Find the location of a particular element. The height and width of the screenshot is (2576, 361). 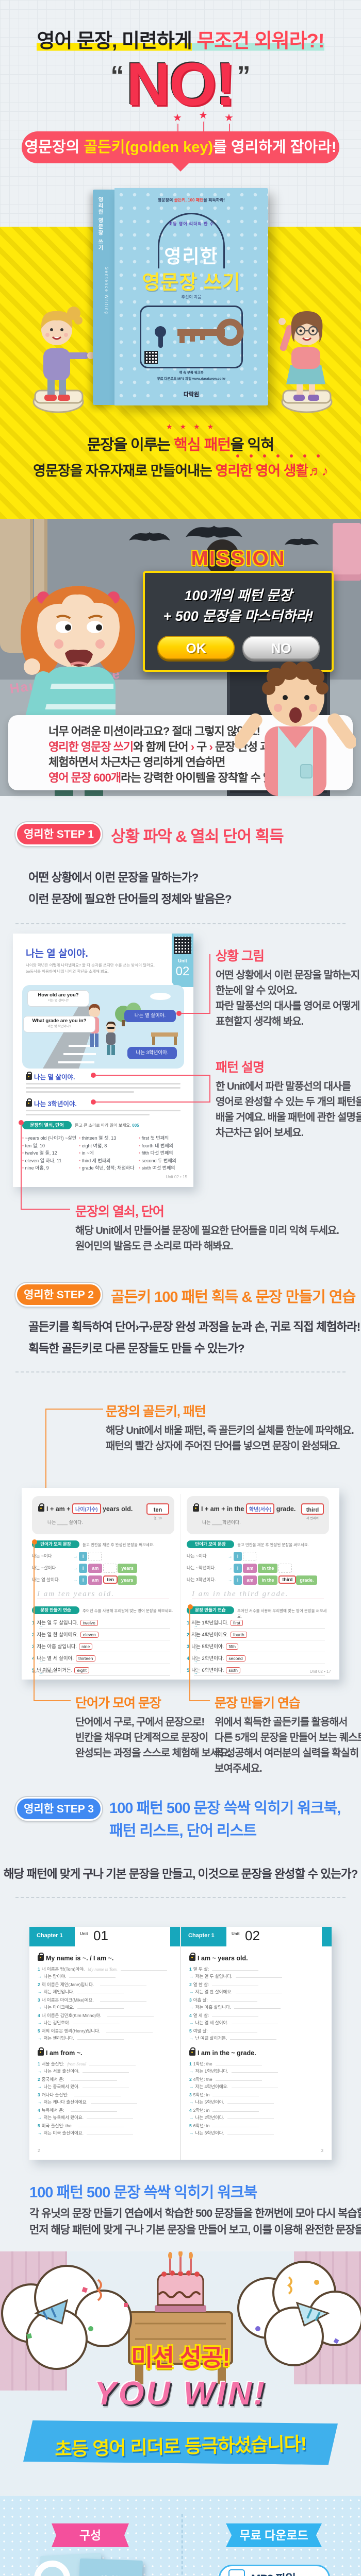

callout-desc: 한눈에 알 수 있어요. is located at coordinates (256, 990).